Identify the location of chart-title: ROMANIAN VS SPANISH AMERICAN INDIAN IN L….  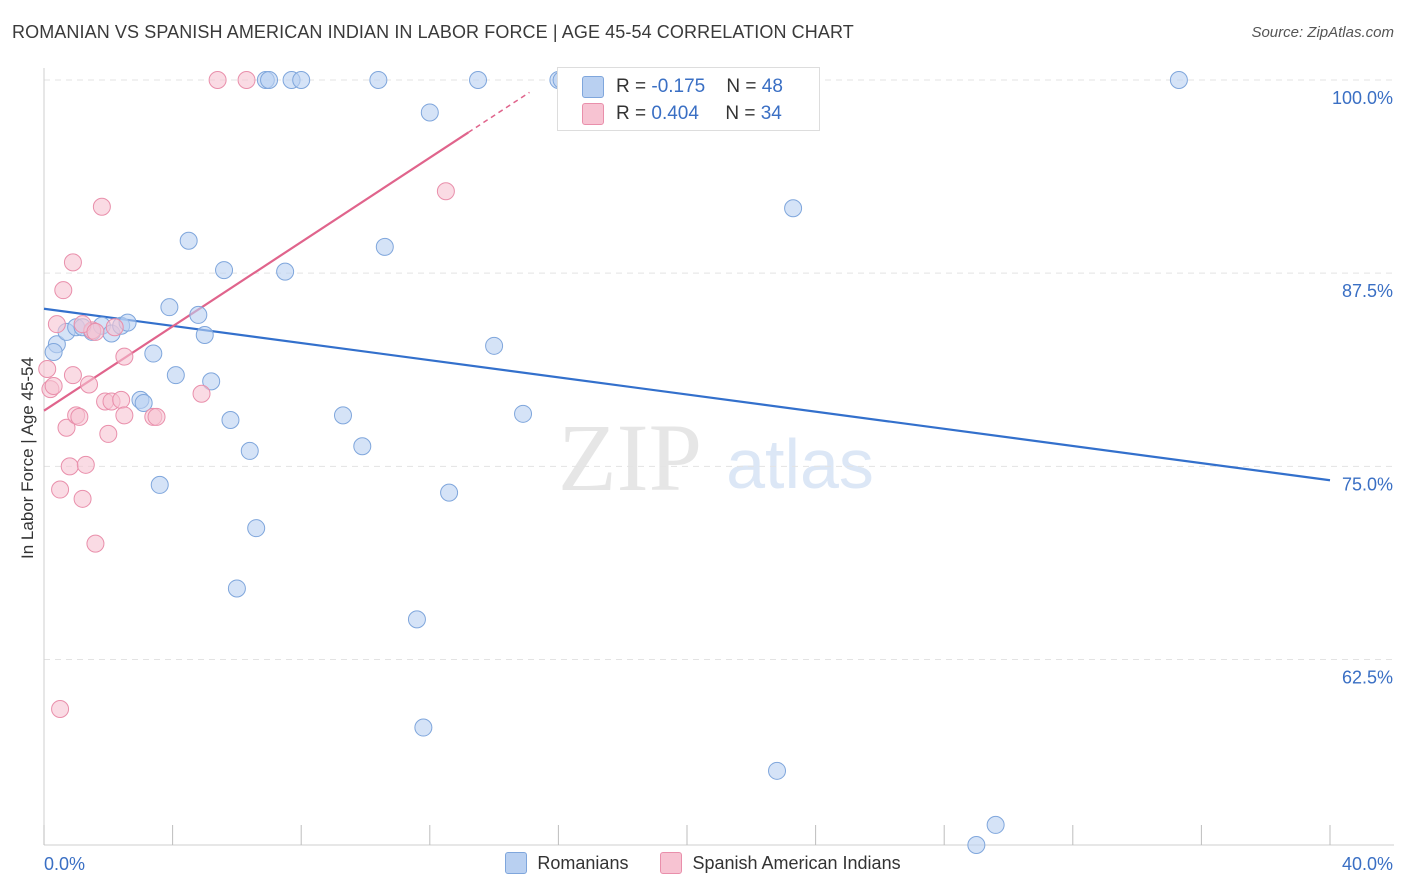
(433, 32).